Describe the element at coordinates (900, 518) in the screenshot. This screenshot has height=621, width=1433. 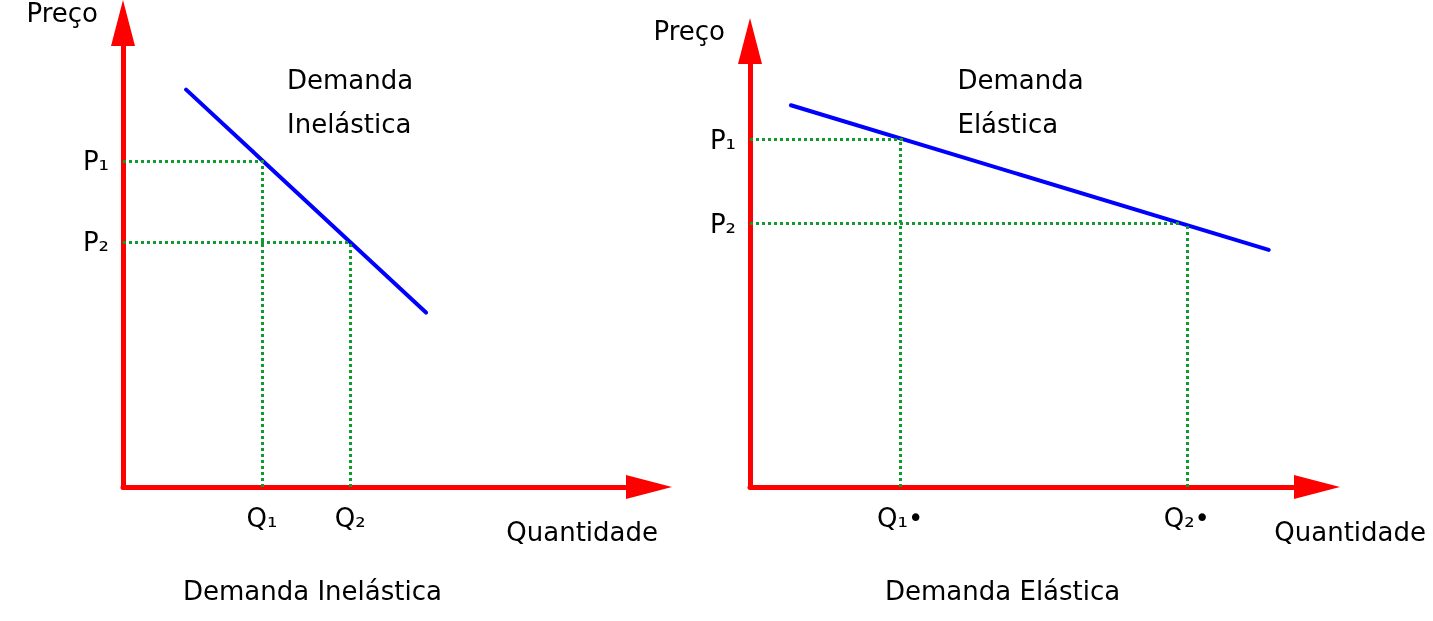
I see `x-tick-label: Q₁•` at that location.